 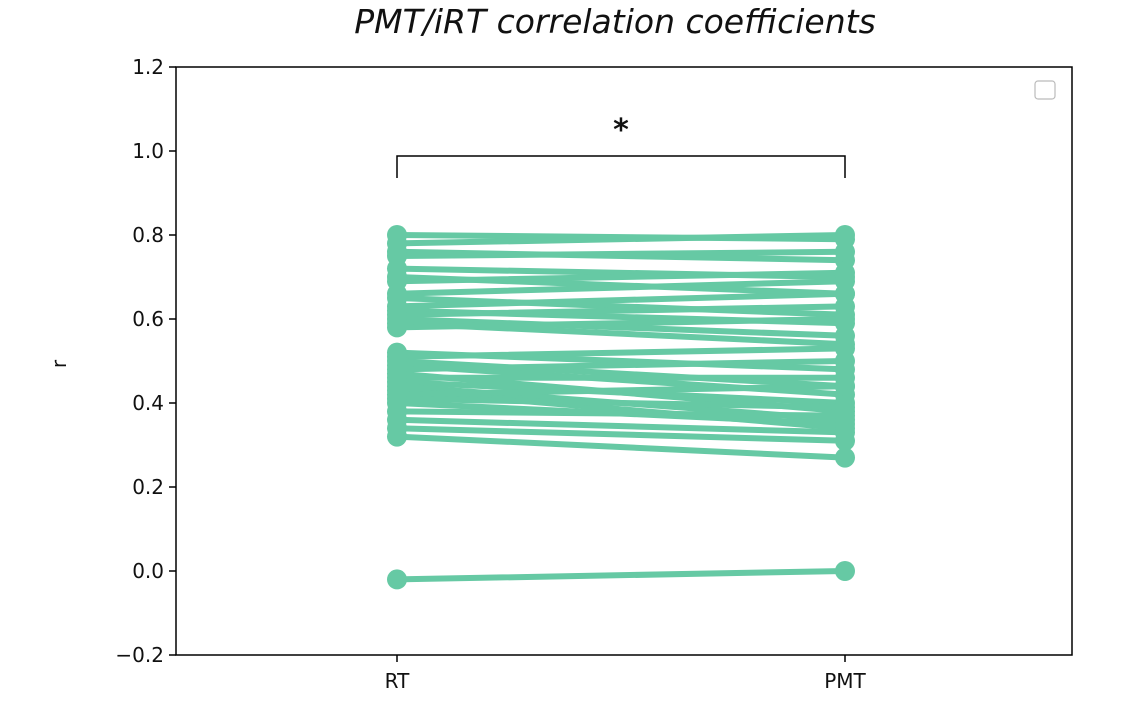 What do you see at coordinates (148, 403) in the screenshot?
I see `y-tick-label: 0.4` at bounding box center [148, 403].